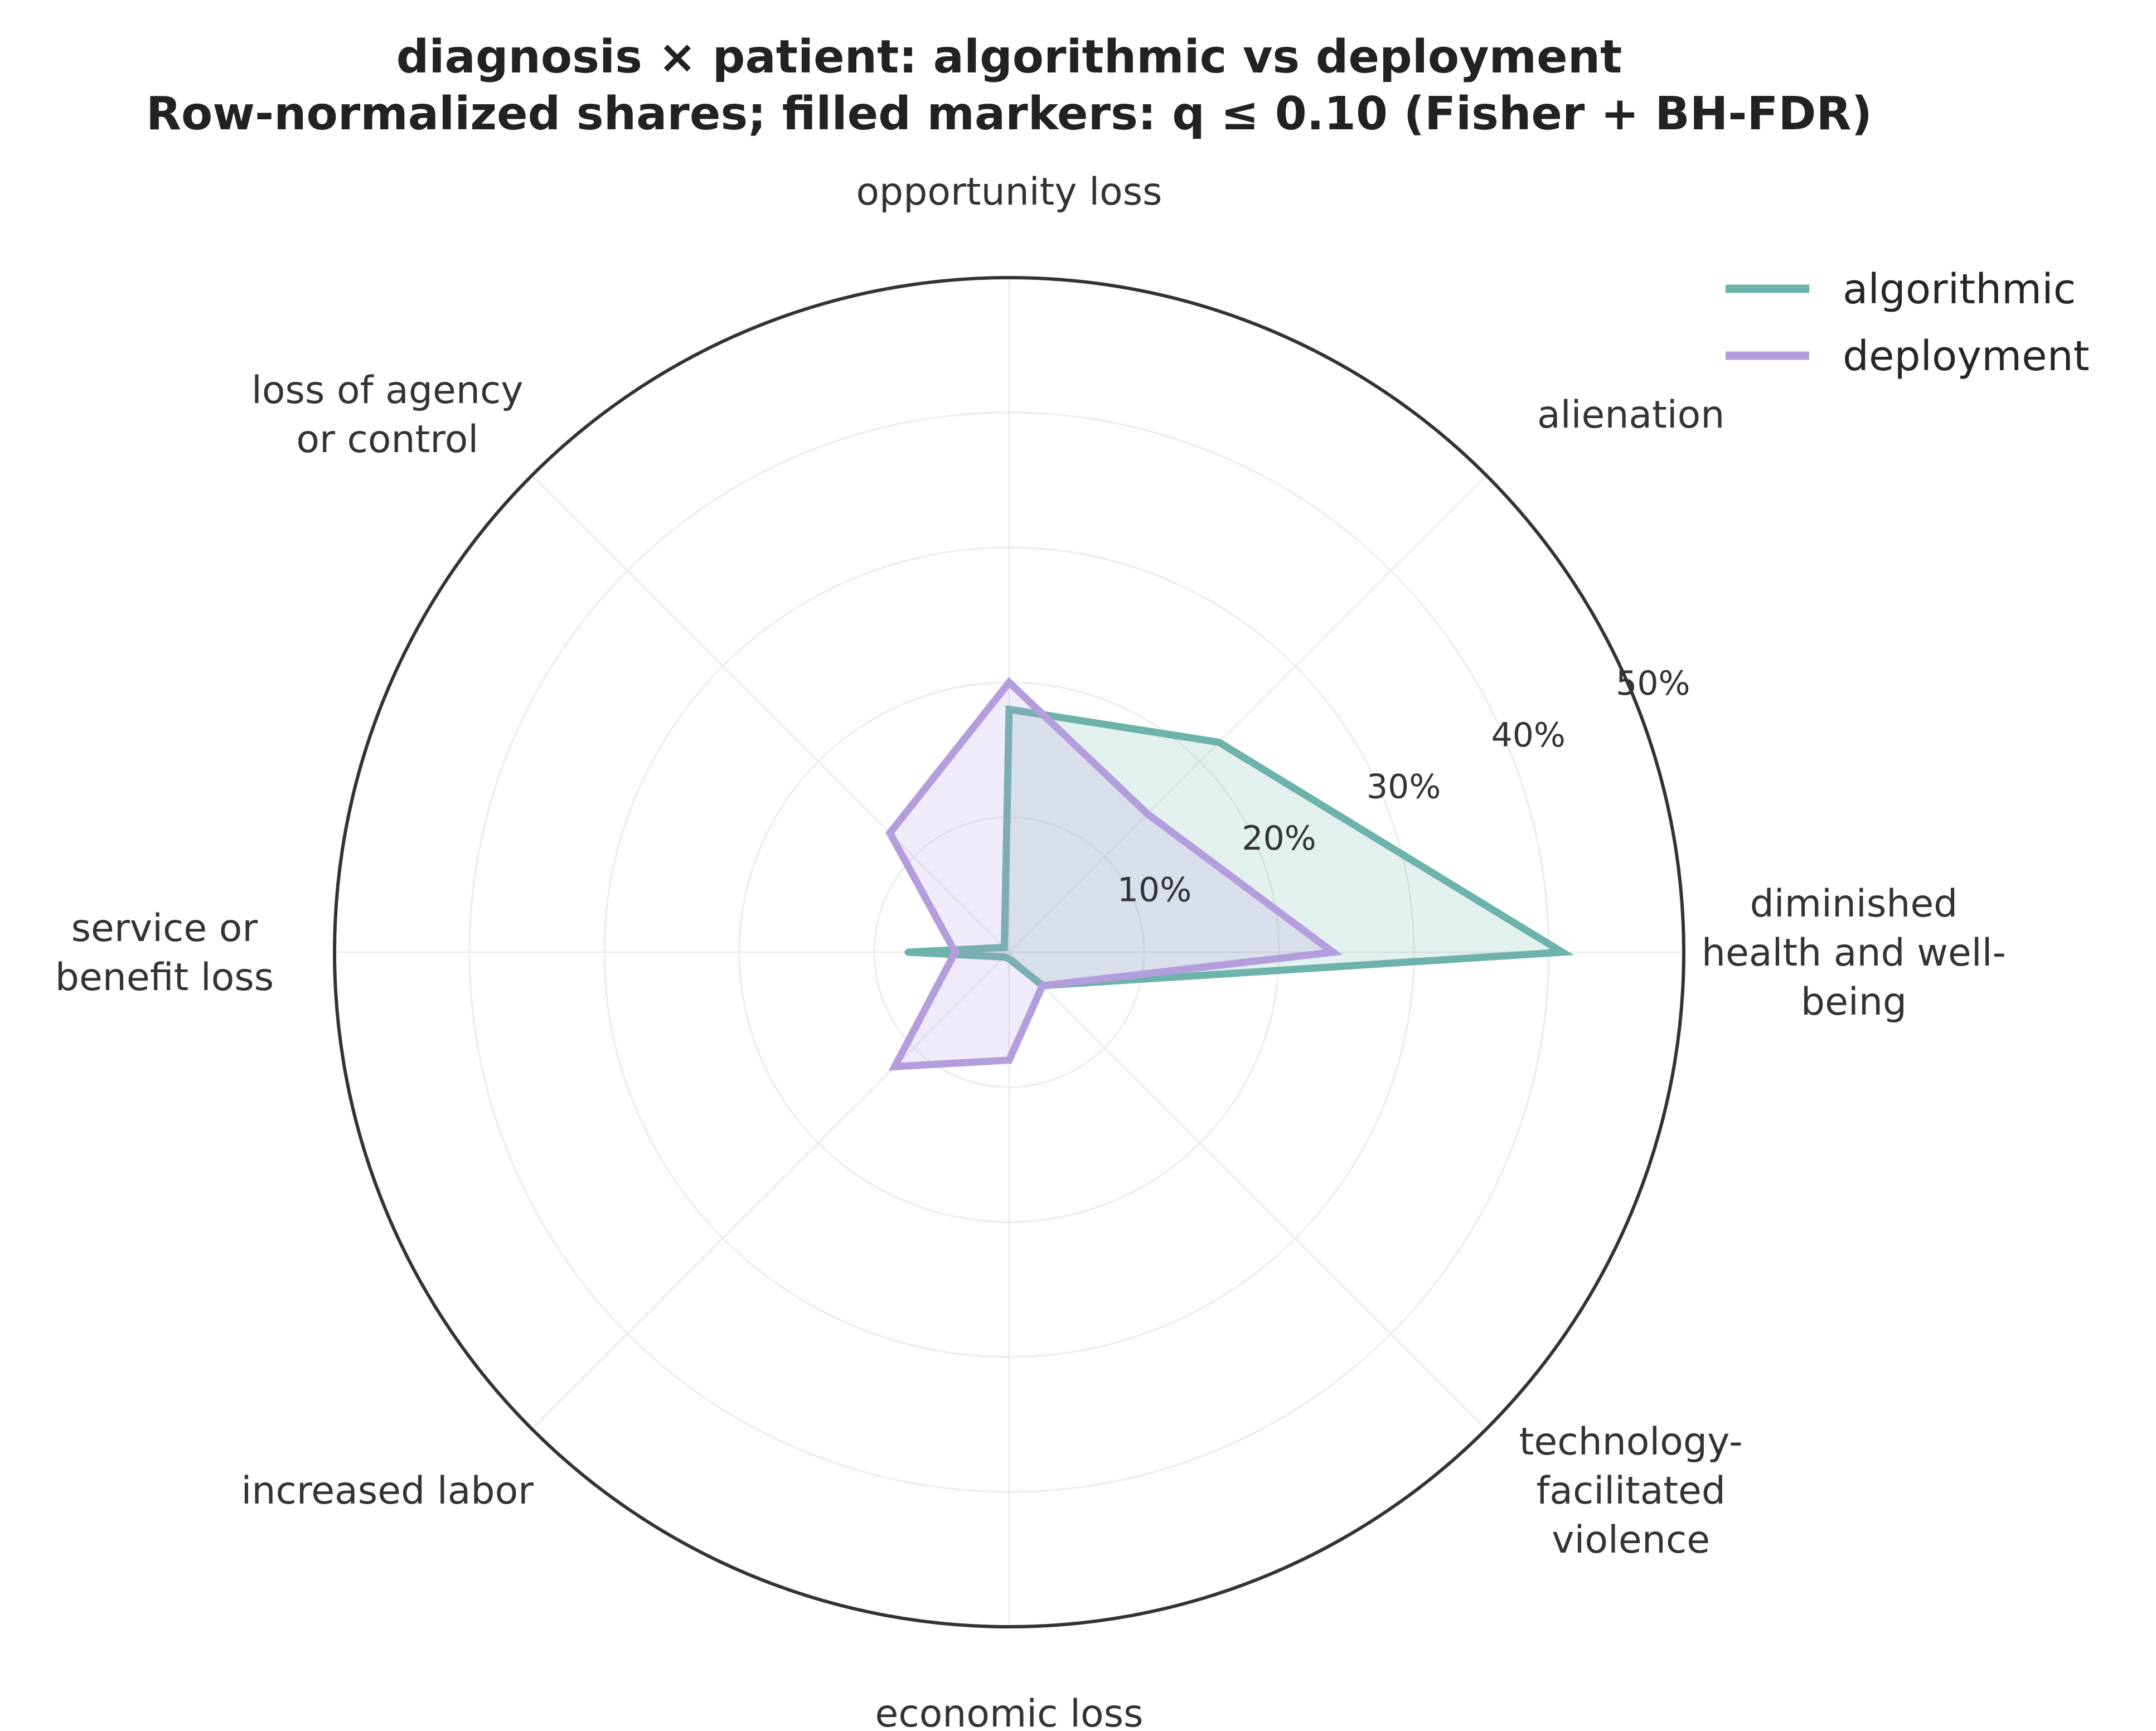  What do you see at coordinates (1009, 192) in the screenshot?
I see `category-label-2: opportunity loss` at bounding box center [1009, 192].